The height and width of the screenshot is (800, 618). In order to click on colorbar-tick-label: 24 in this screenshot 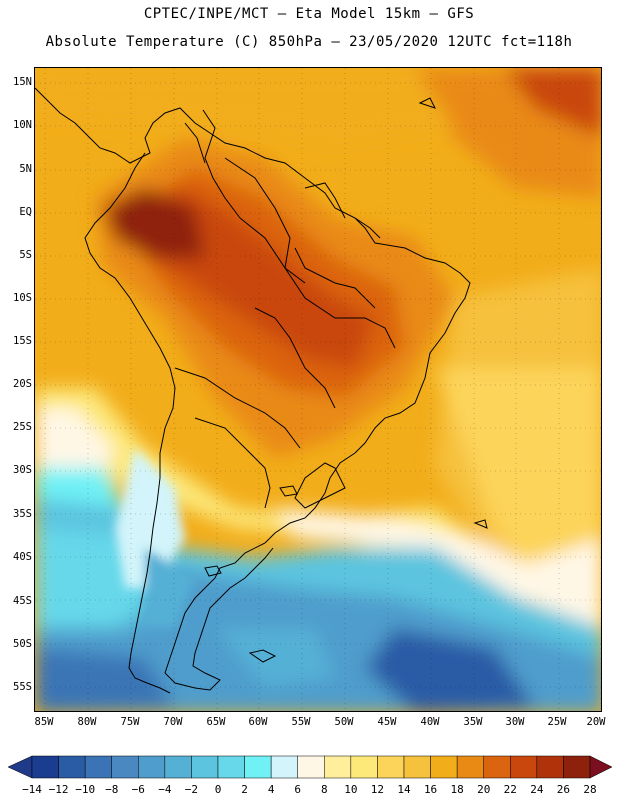, I will do `click(537, 789)`.